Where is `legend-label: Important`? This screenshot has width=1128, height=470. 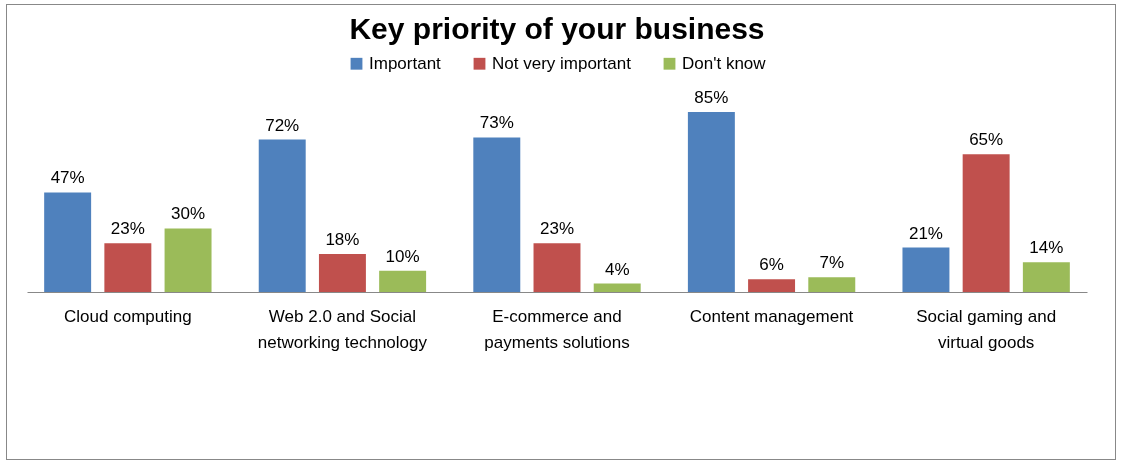
legend-label: Important is located at coordinates (405, 63).